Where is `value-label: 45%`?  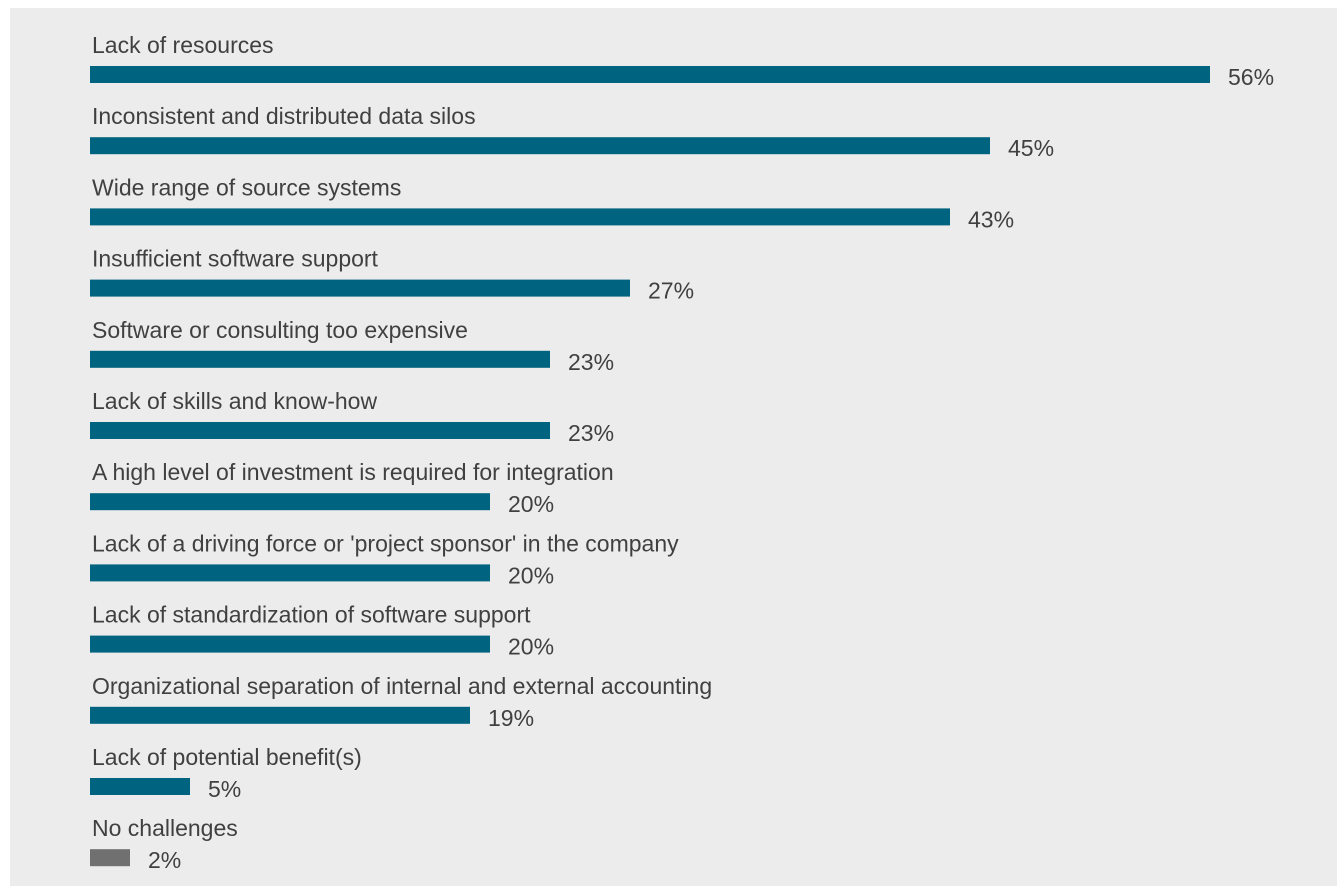
value-label: 45% is located at coordinates (1031, 148).